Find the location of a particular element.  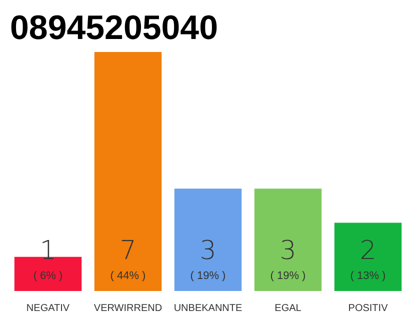

data-label: 2 is located at coordinates (368, 251).